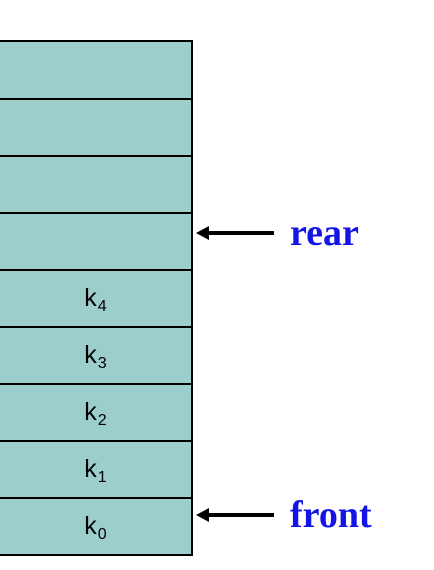 Image resolution: width=434 pixels, height=570 pixels. What do you see at coordinates (95, 240) in the screenshot?
I see `queue-cell-rear` at bounding box center [95, 240].